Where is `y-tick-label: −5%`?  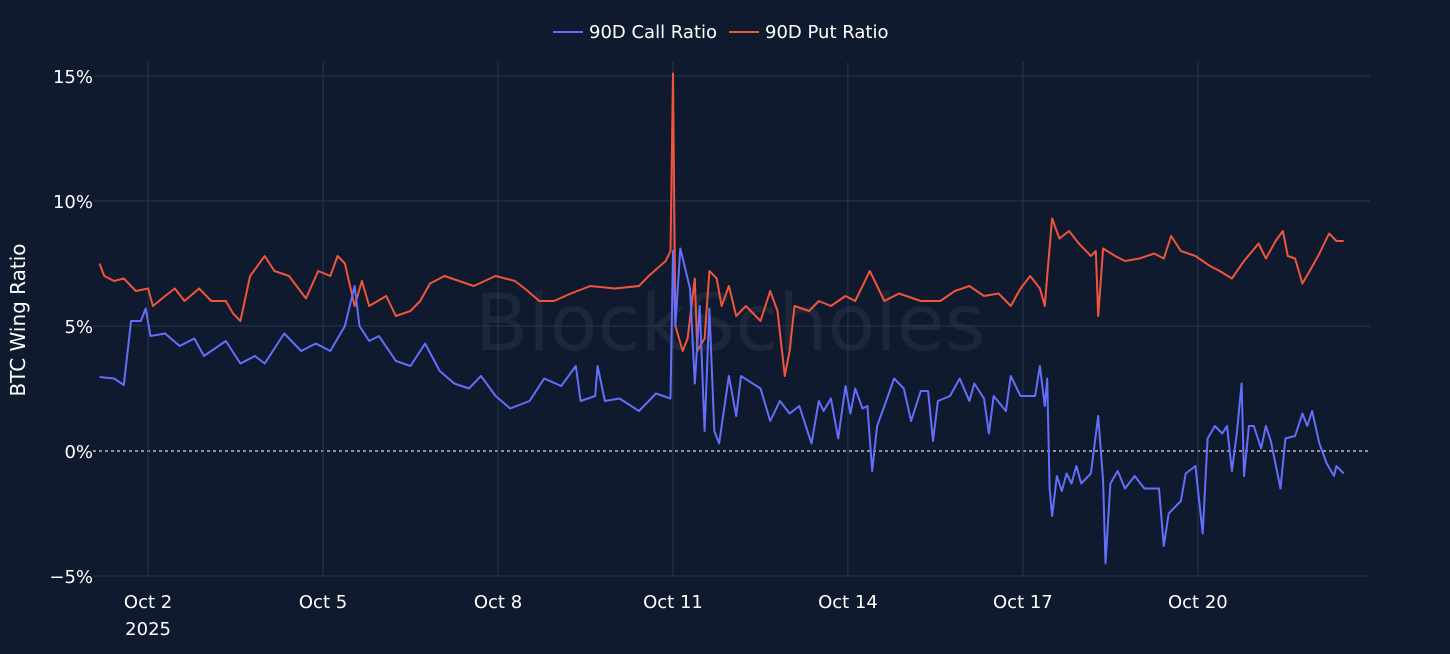
y-tick-label: −5% is located at coordinates (71, 577).